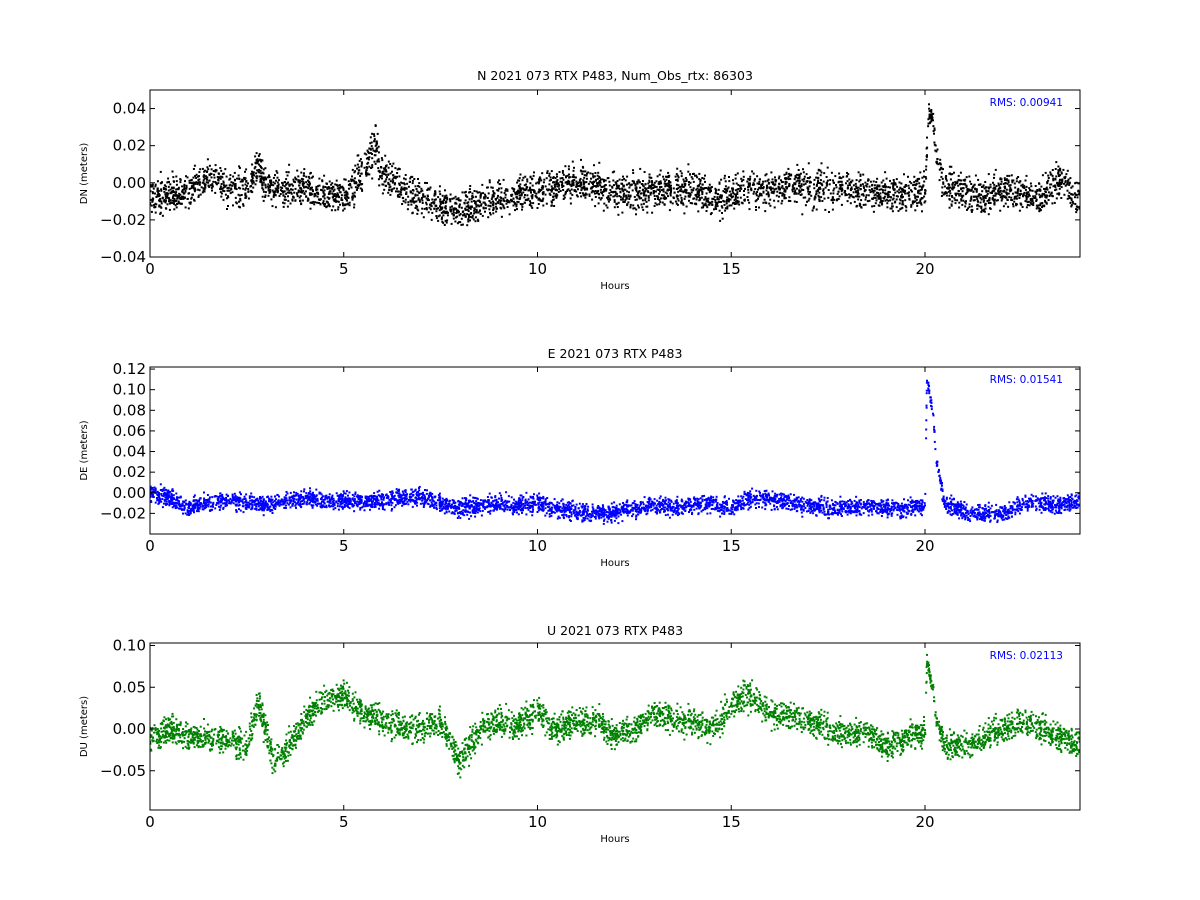  Describe the element at coordinates (1026, 103) in the screenshot. I see `panel-north-annotation: RMS: 0.00941` at that location.